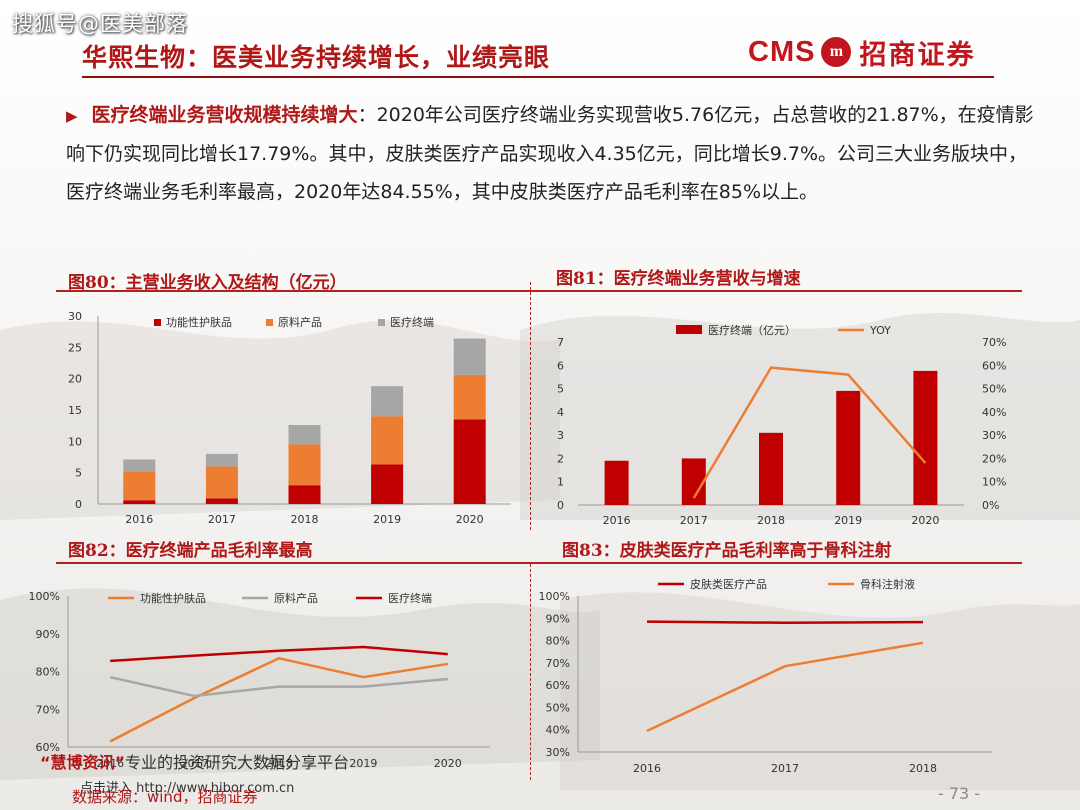 This screenshot has height=810, width=1080. I want to click on fig80-y-tick: 25, so click(75, 347).